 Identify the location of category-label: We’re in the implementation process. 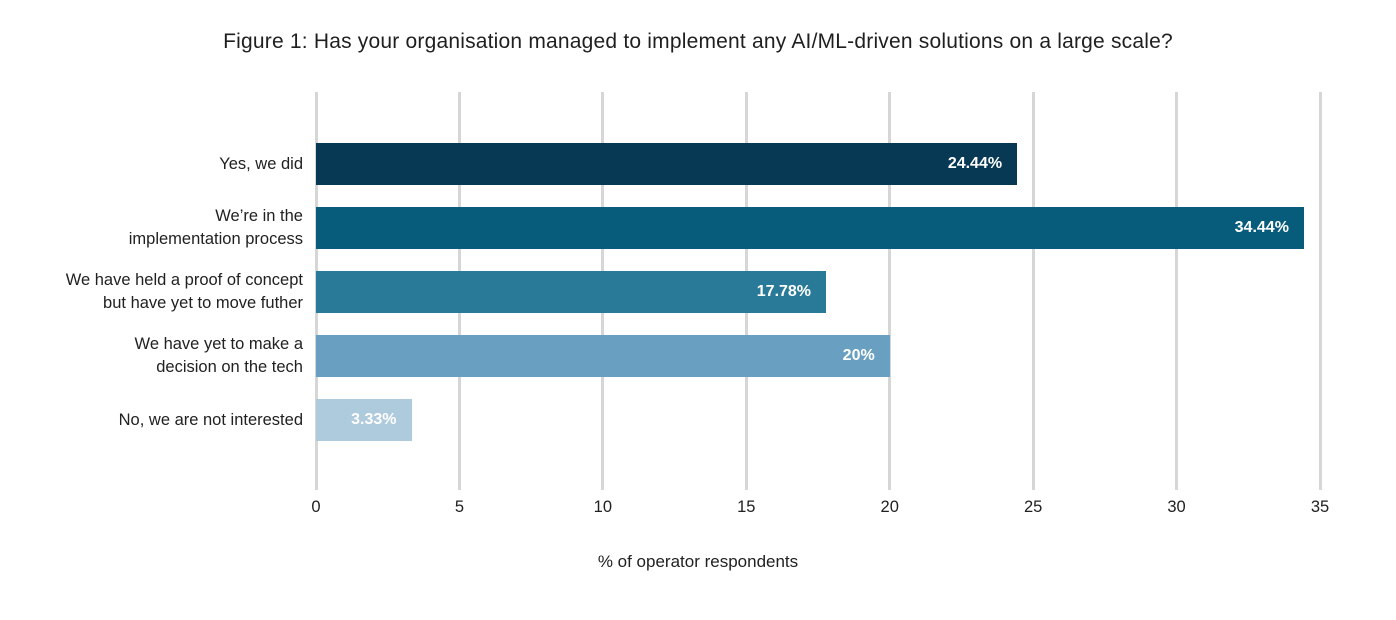
(215, 227).